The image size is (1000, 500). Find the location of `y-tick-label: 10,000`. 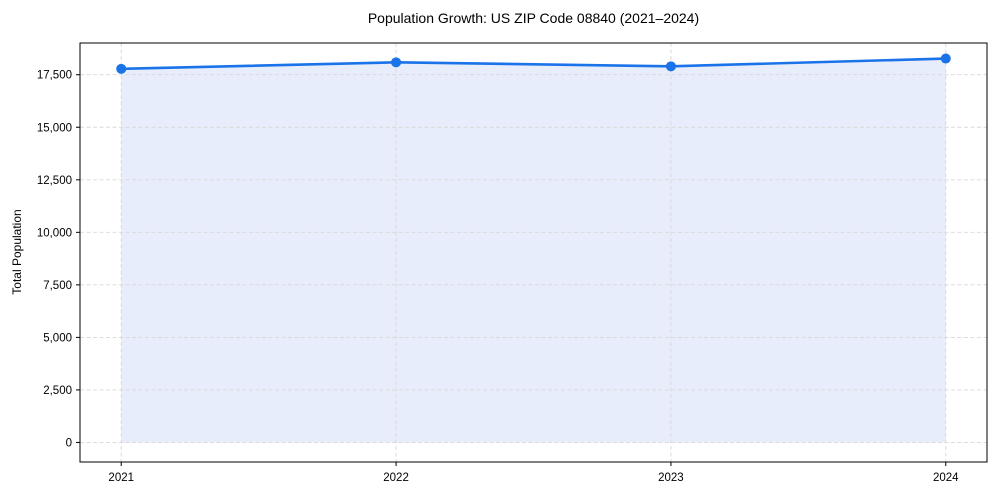

y-tick-label: 10,000 is located at coordinates (54, 233).